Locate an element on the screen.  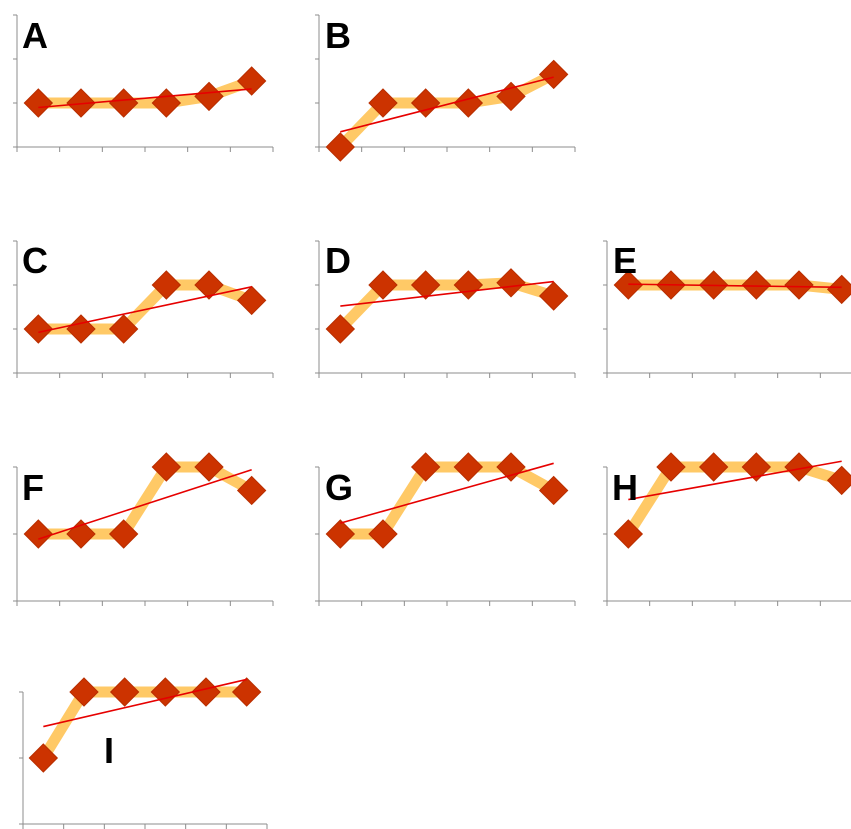
panel-label: E is located at coordinates (625, 260).